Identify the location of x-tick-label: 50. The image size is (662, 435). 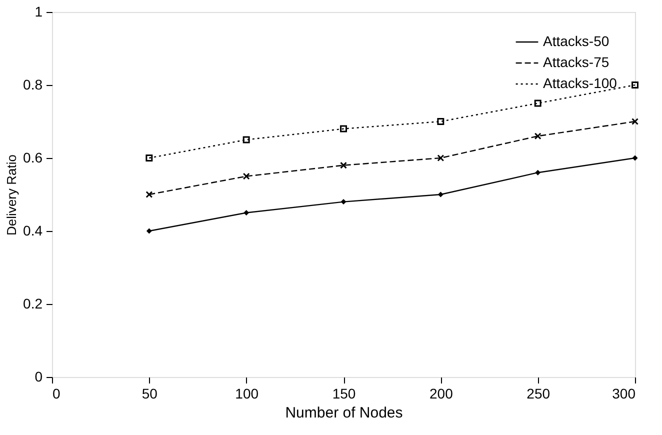
(150, 394).